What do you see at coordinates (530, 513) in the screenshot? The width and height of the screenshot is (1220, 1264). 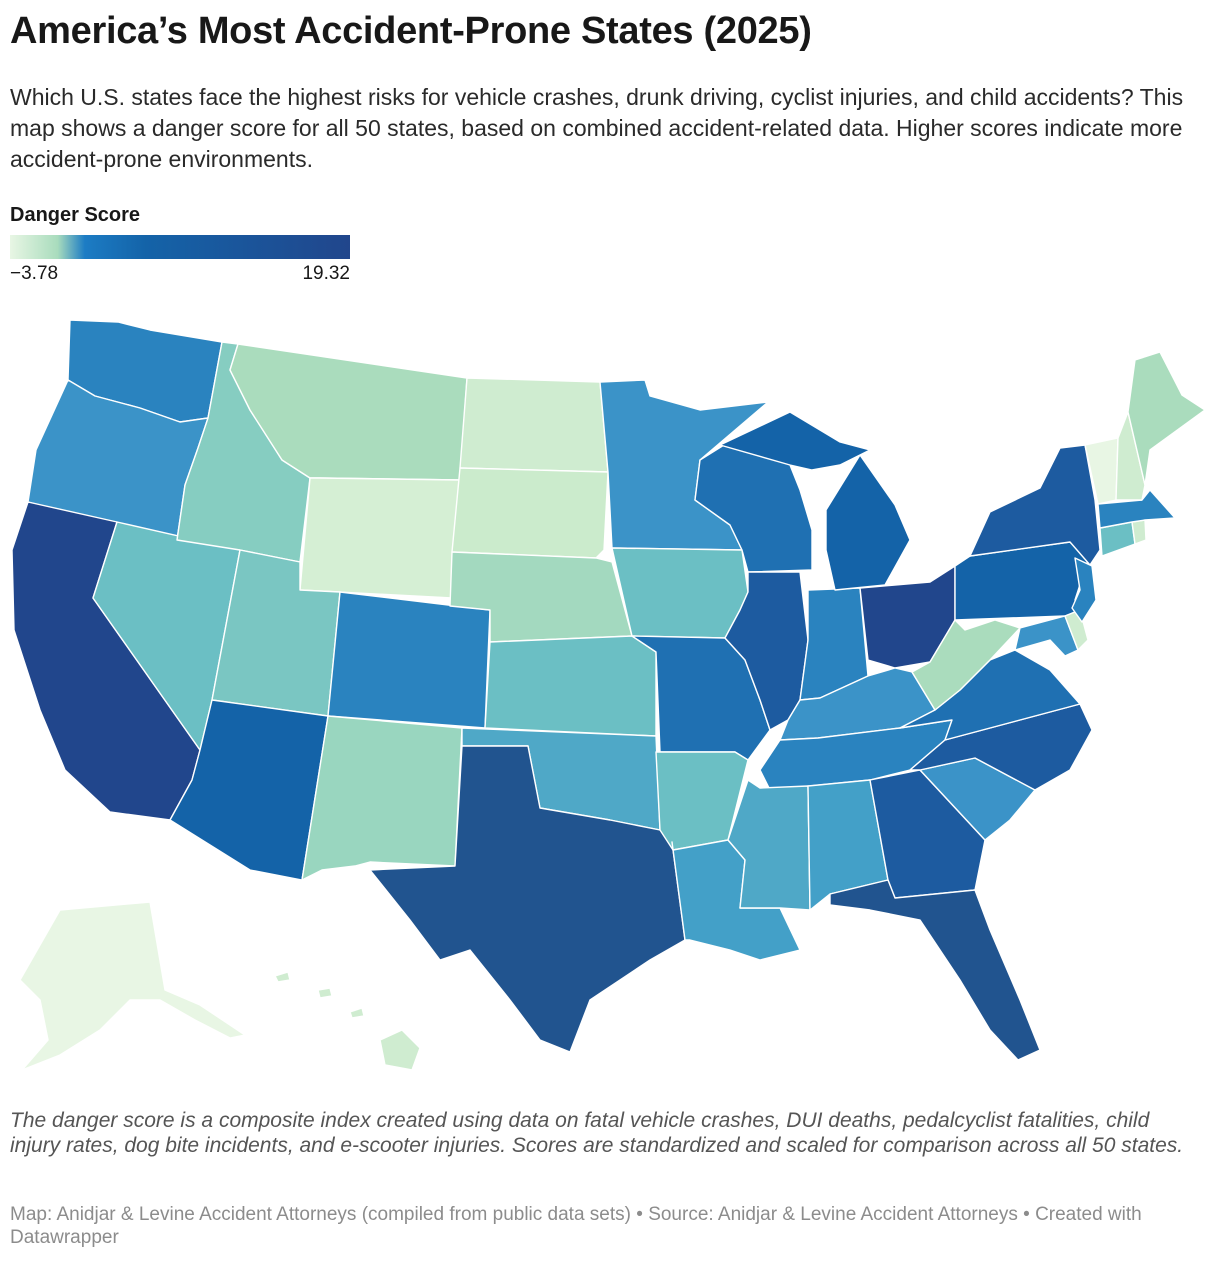 I see `state-SD` at bounding box center [530, 513].